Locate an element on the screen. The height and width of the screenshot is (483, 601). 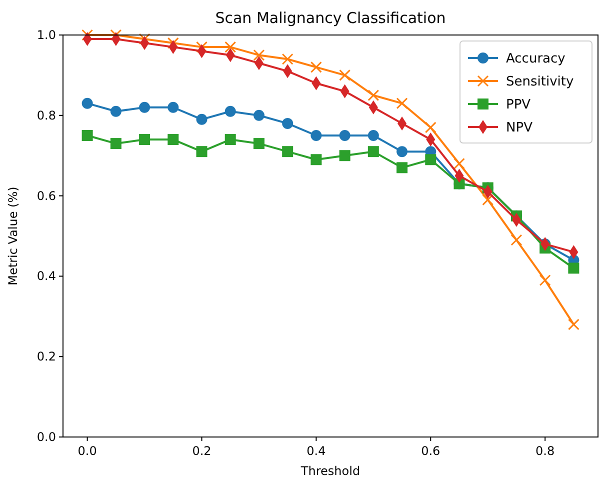
legend-label: Accuracy is located at coordinates (536, 59).